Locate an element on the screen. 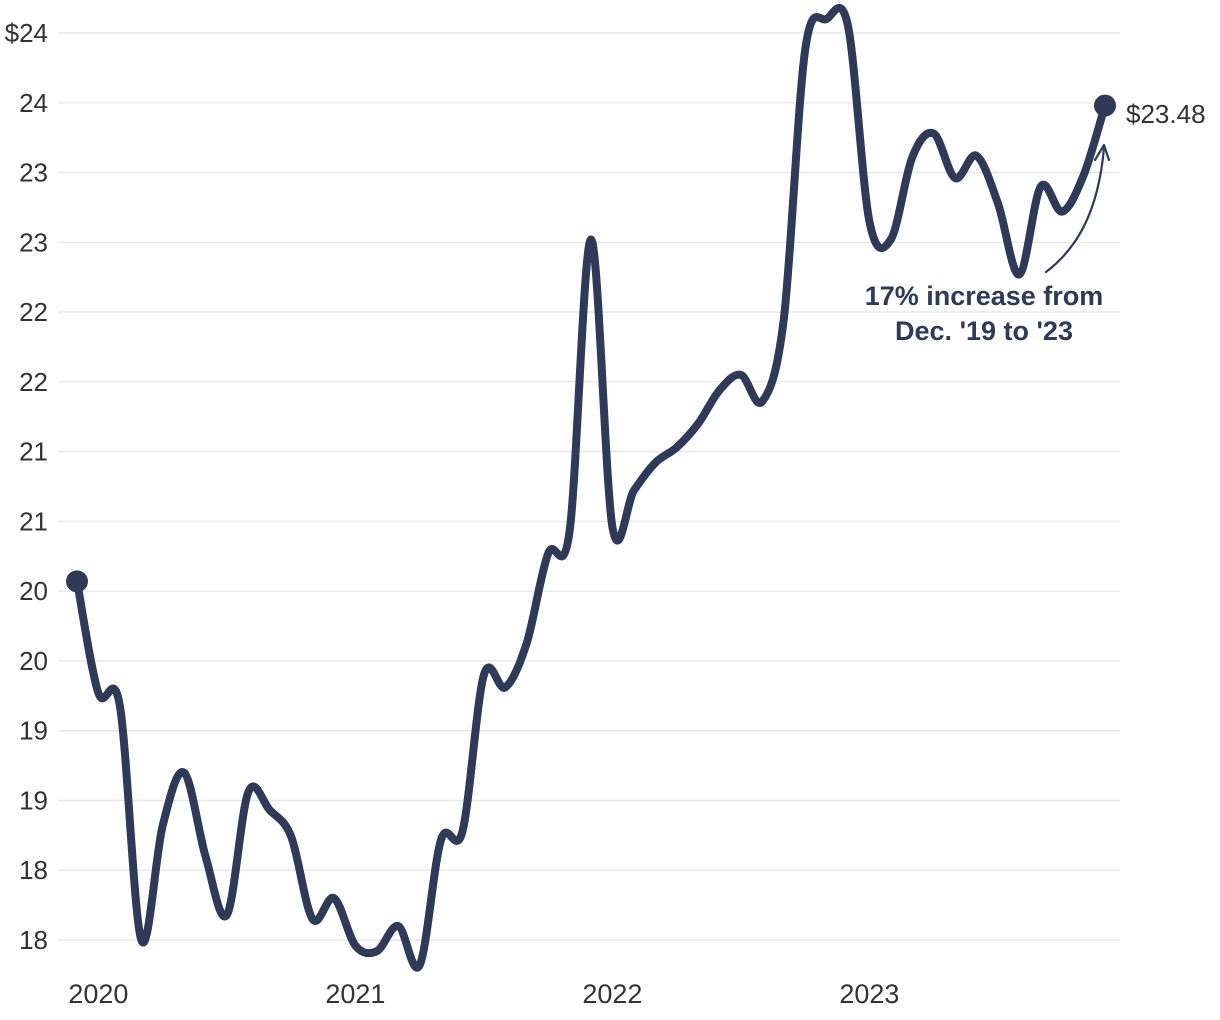 The height and width of the screenshot is (1020, 1220). annotation-arrow-head is located at coordinates (1102, 152).